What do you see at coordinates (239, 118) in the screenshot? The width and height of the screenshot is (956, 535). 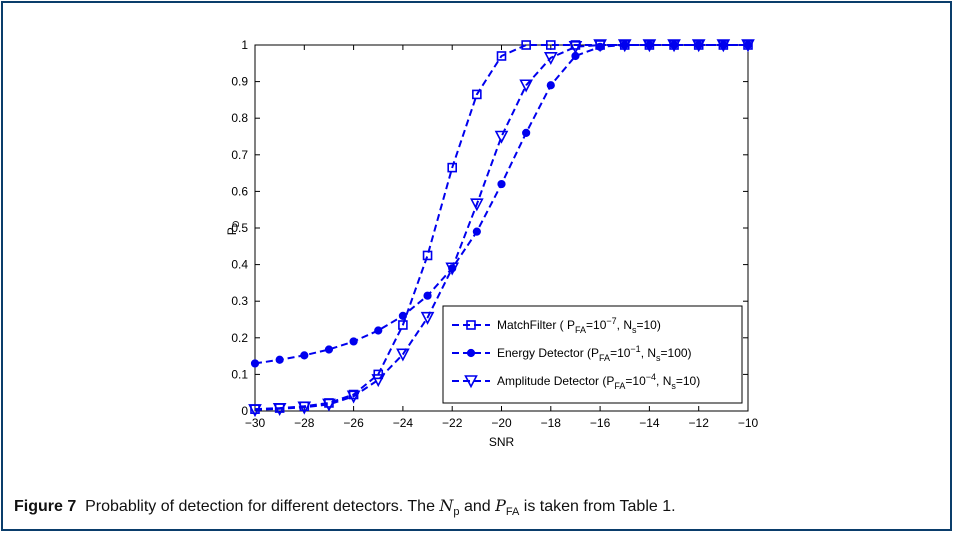 I see `y-tick-label: 0.8` at bounding box center [239, 118].